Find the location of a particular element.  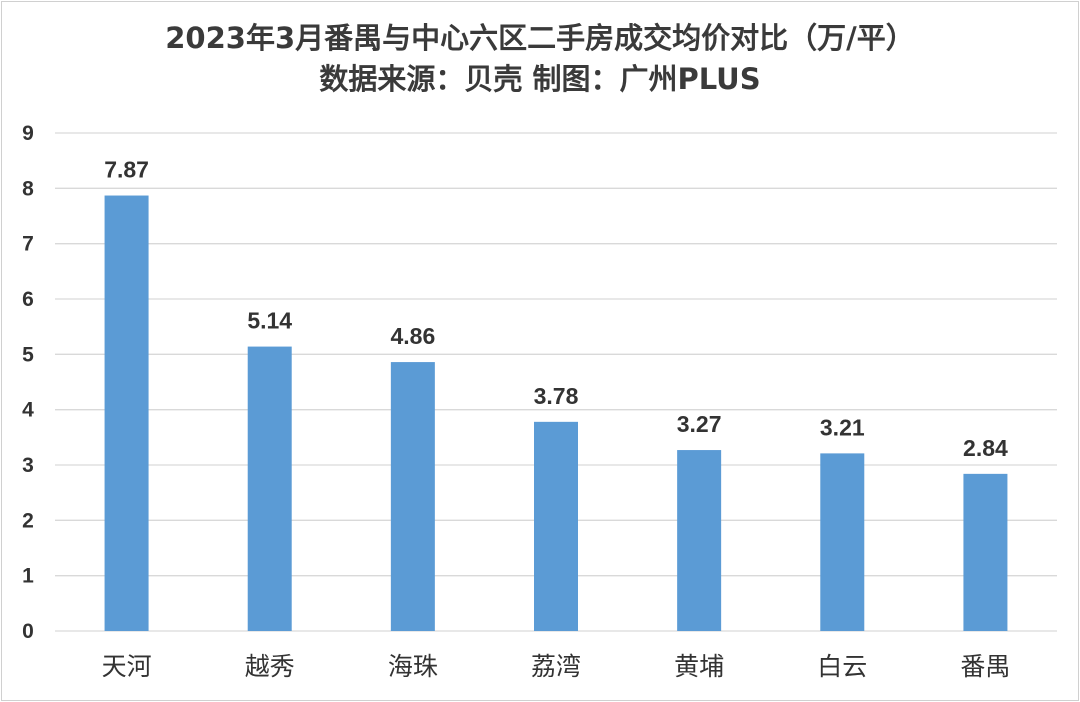

y-tick-label: 0 is located at coordinates (28, 631).